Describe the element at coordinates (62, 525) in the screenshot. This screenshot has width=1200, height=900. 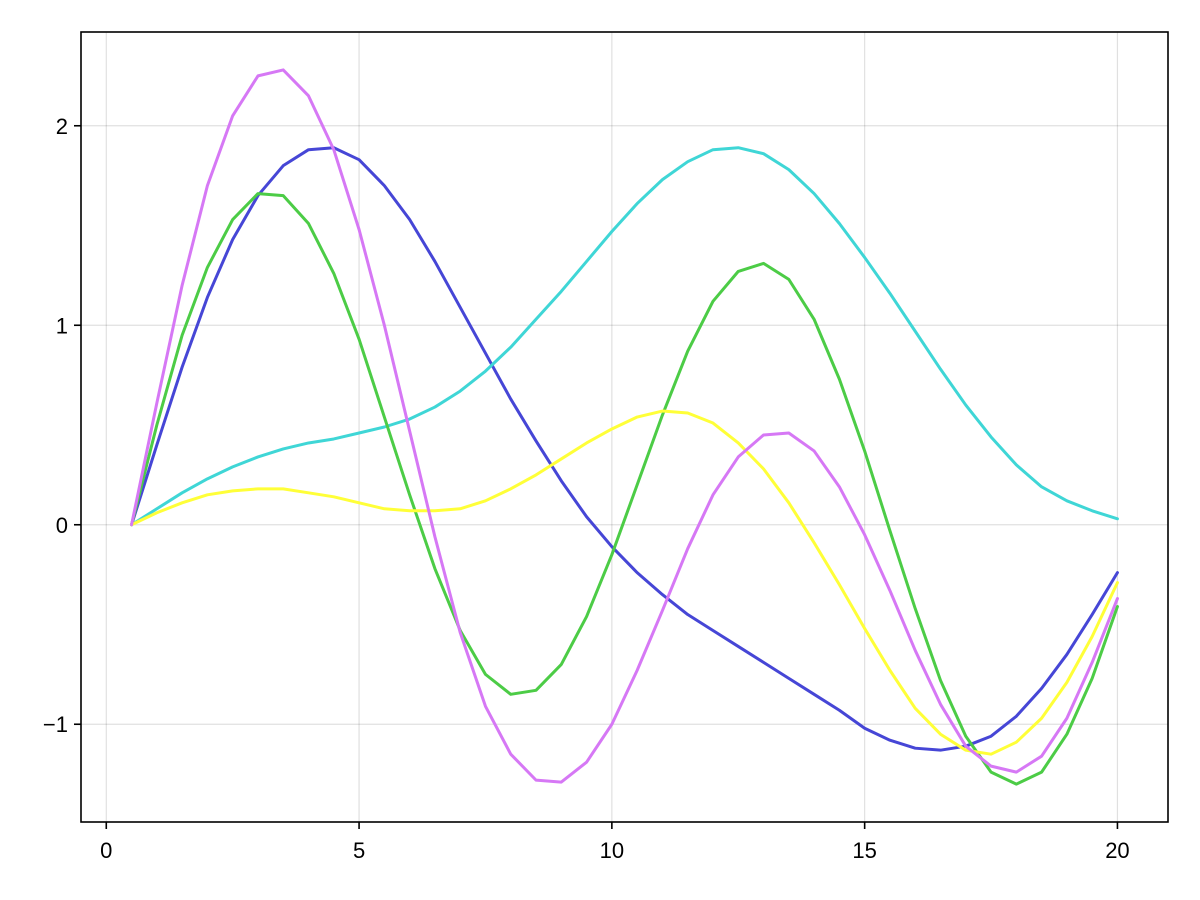
I see `y-tick-label: 0` at that location.